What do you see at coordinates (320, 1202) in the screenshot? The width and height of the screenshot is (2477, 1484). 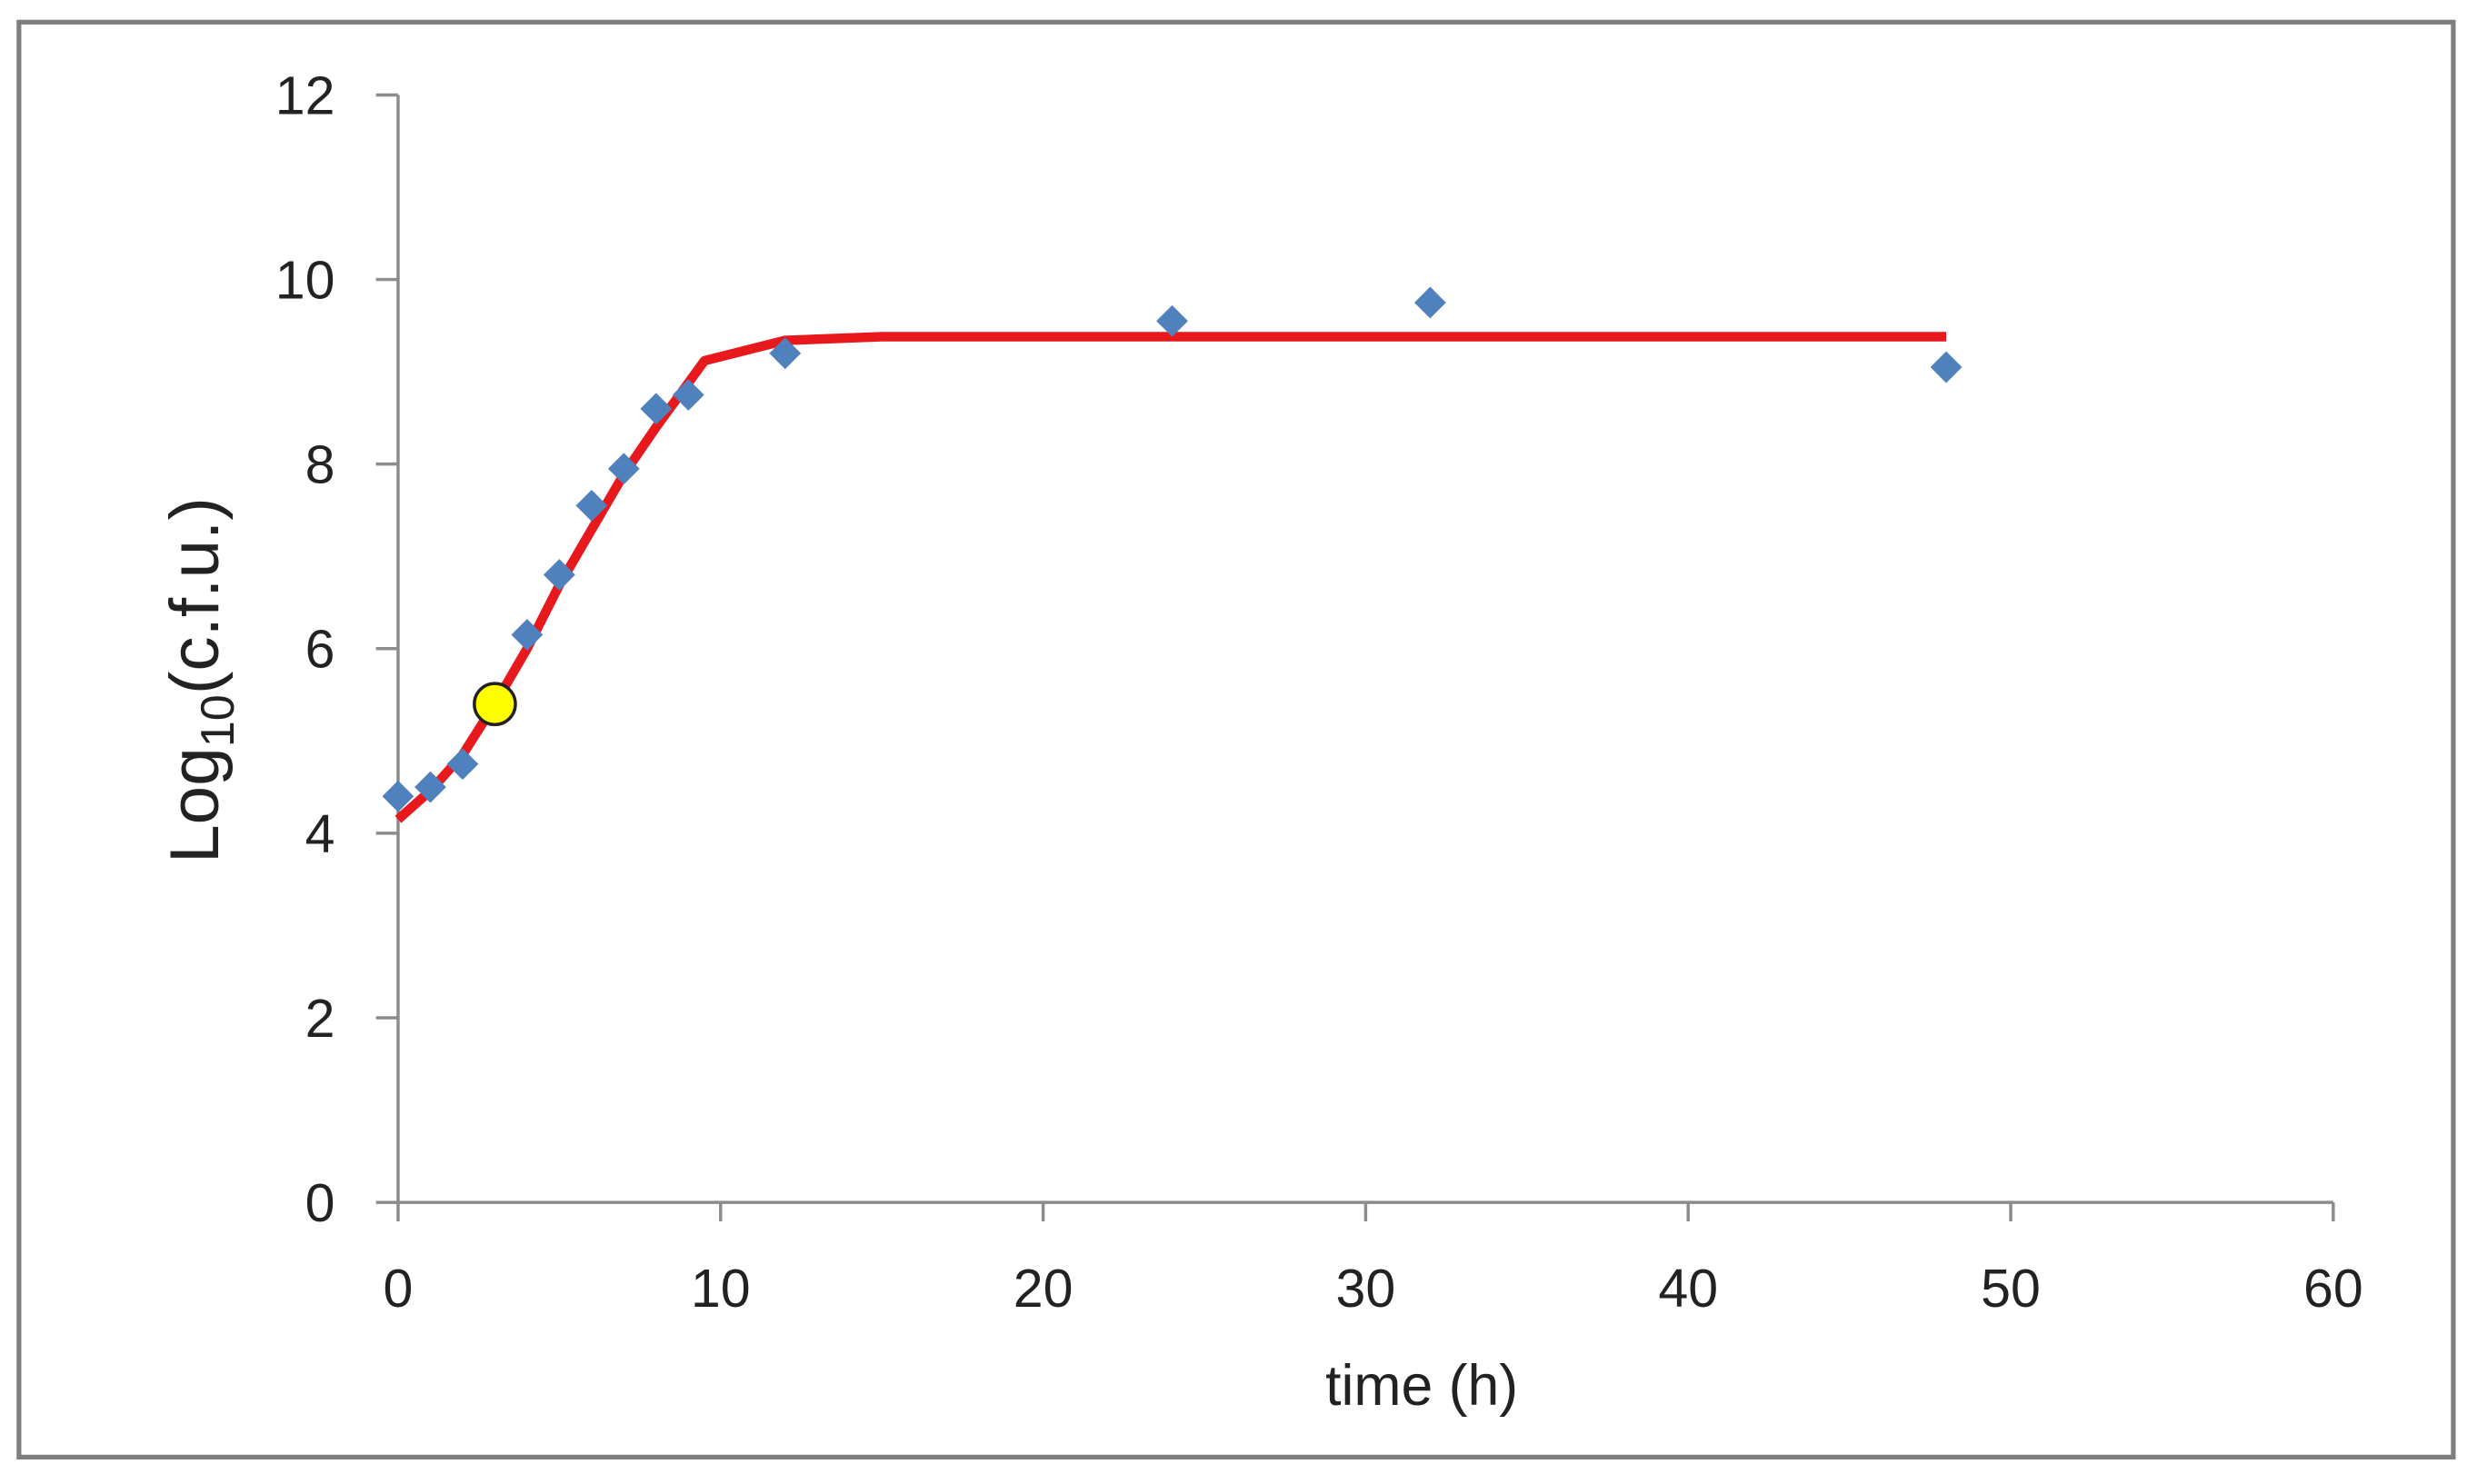 I see `y-tick-label: 0` at bounding box center [320, 1202].